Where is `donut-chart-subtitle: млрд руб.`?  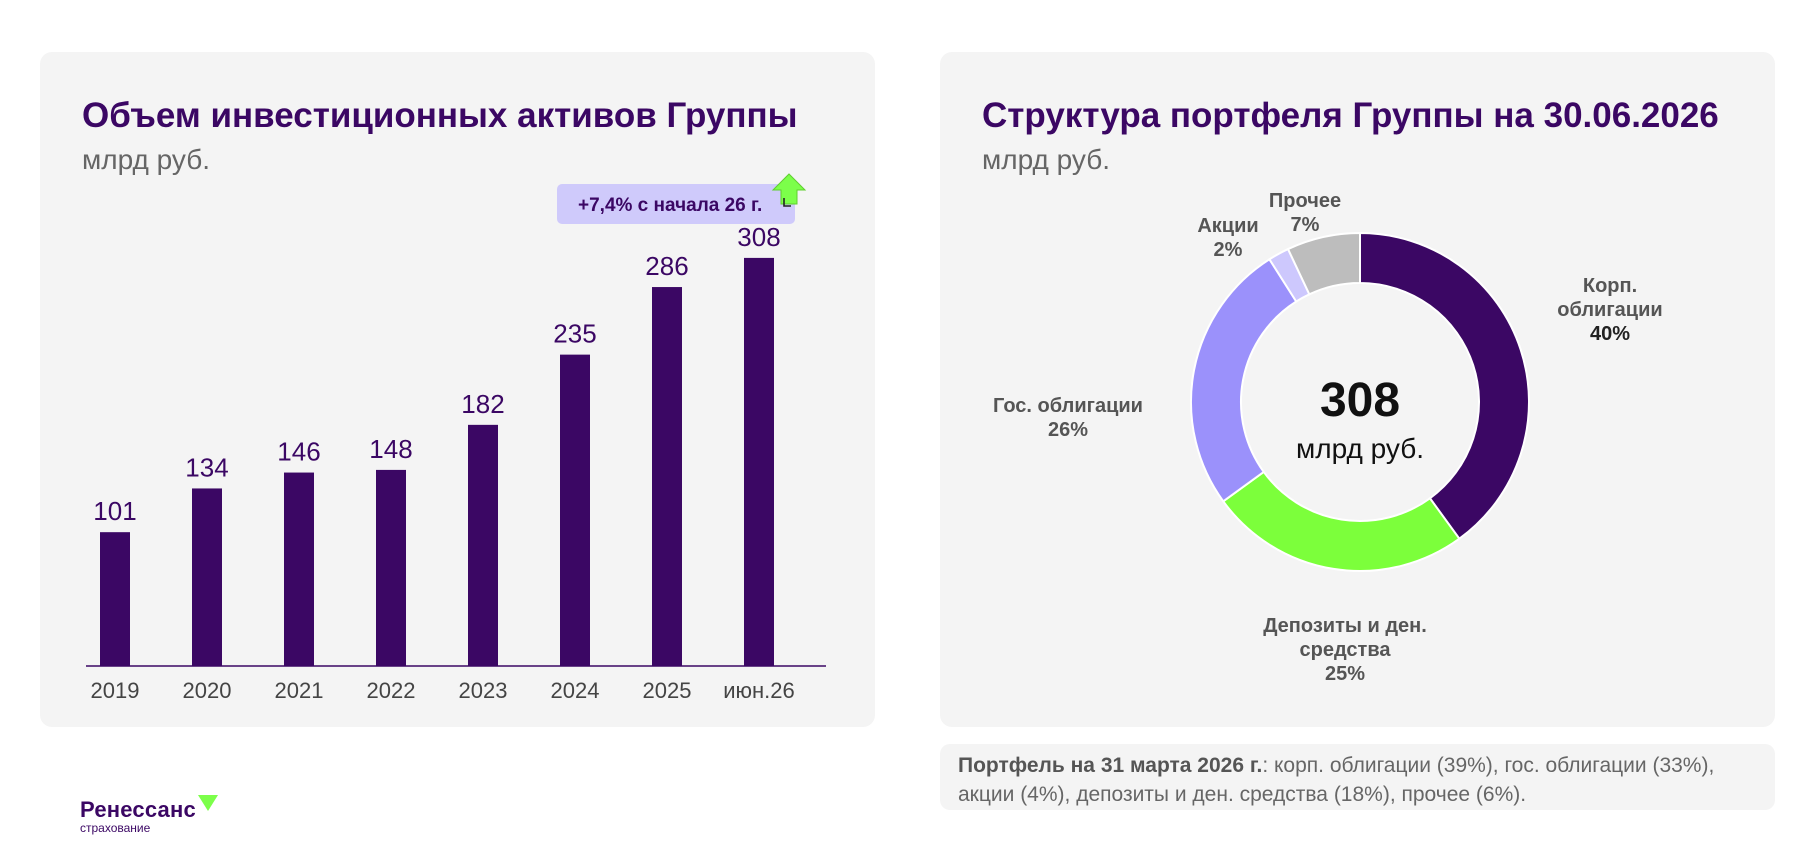 donut-chart-subtitle: млрд руб. is located at coordinates (1046, 159).